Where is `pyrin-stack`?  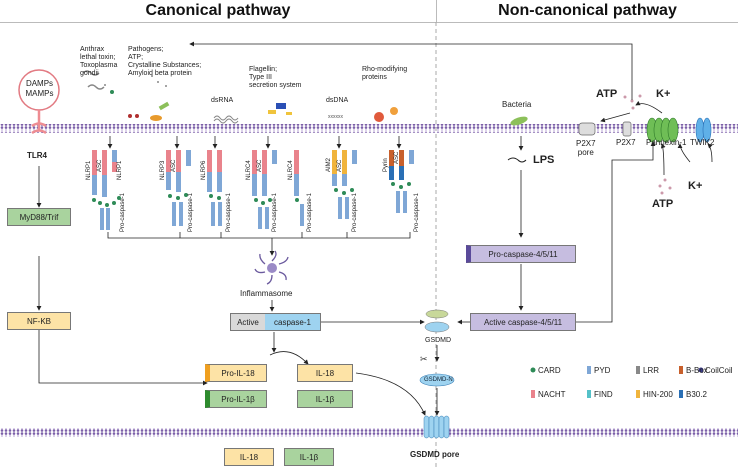
pyrin-stack is located at coordinates (401, 181).